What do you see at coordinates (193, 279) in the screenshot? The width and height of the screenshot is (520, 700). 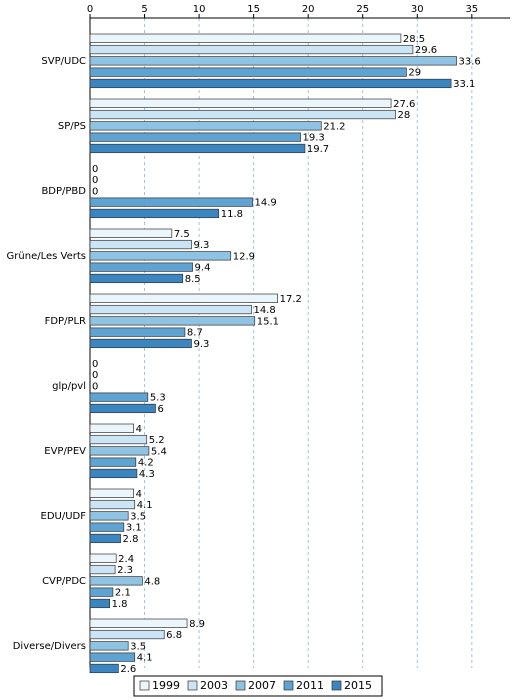 I see `value-label: 8.5` at bounding box center [193, 279].